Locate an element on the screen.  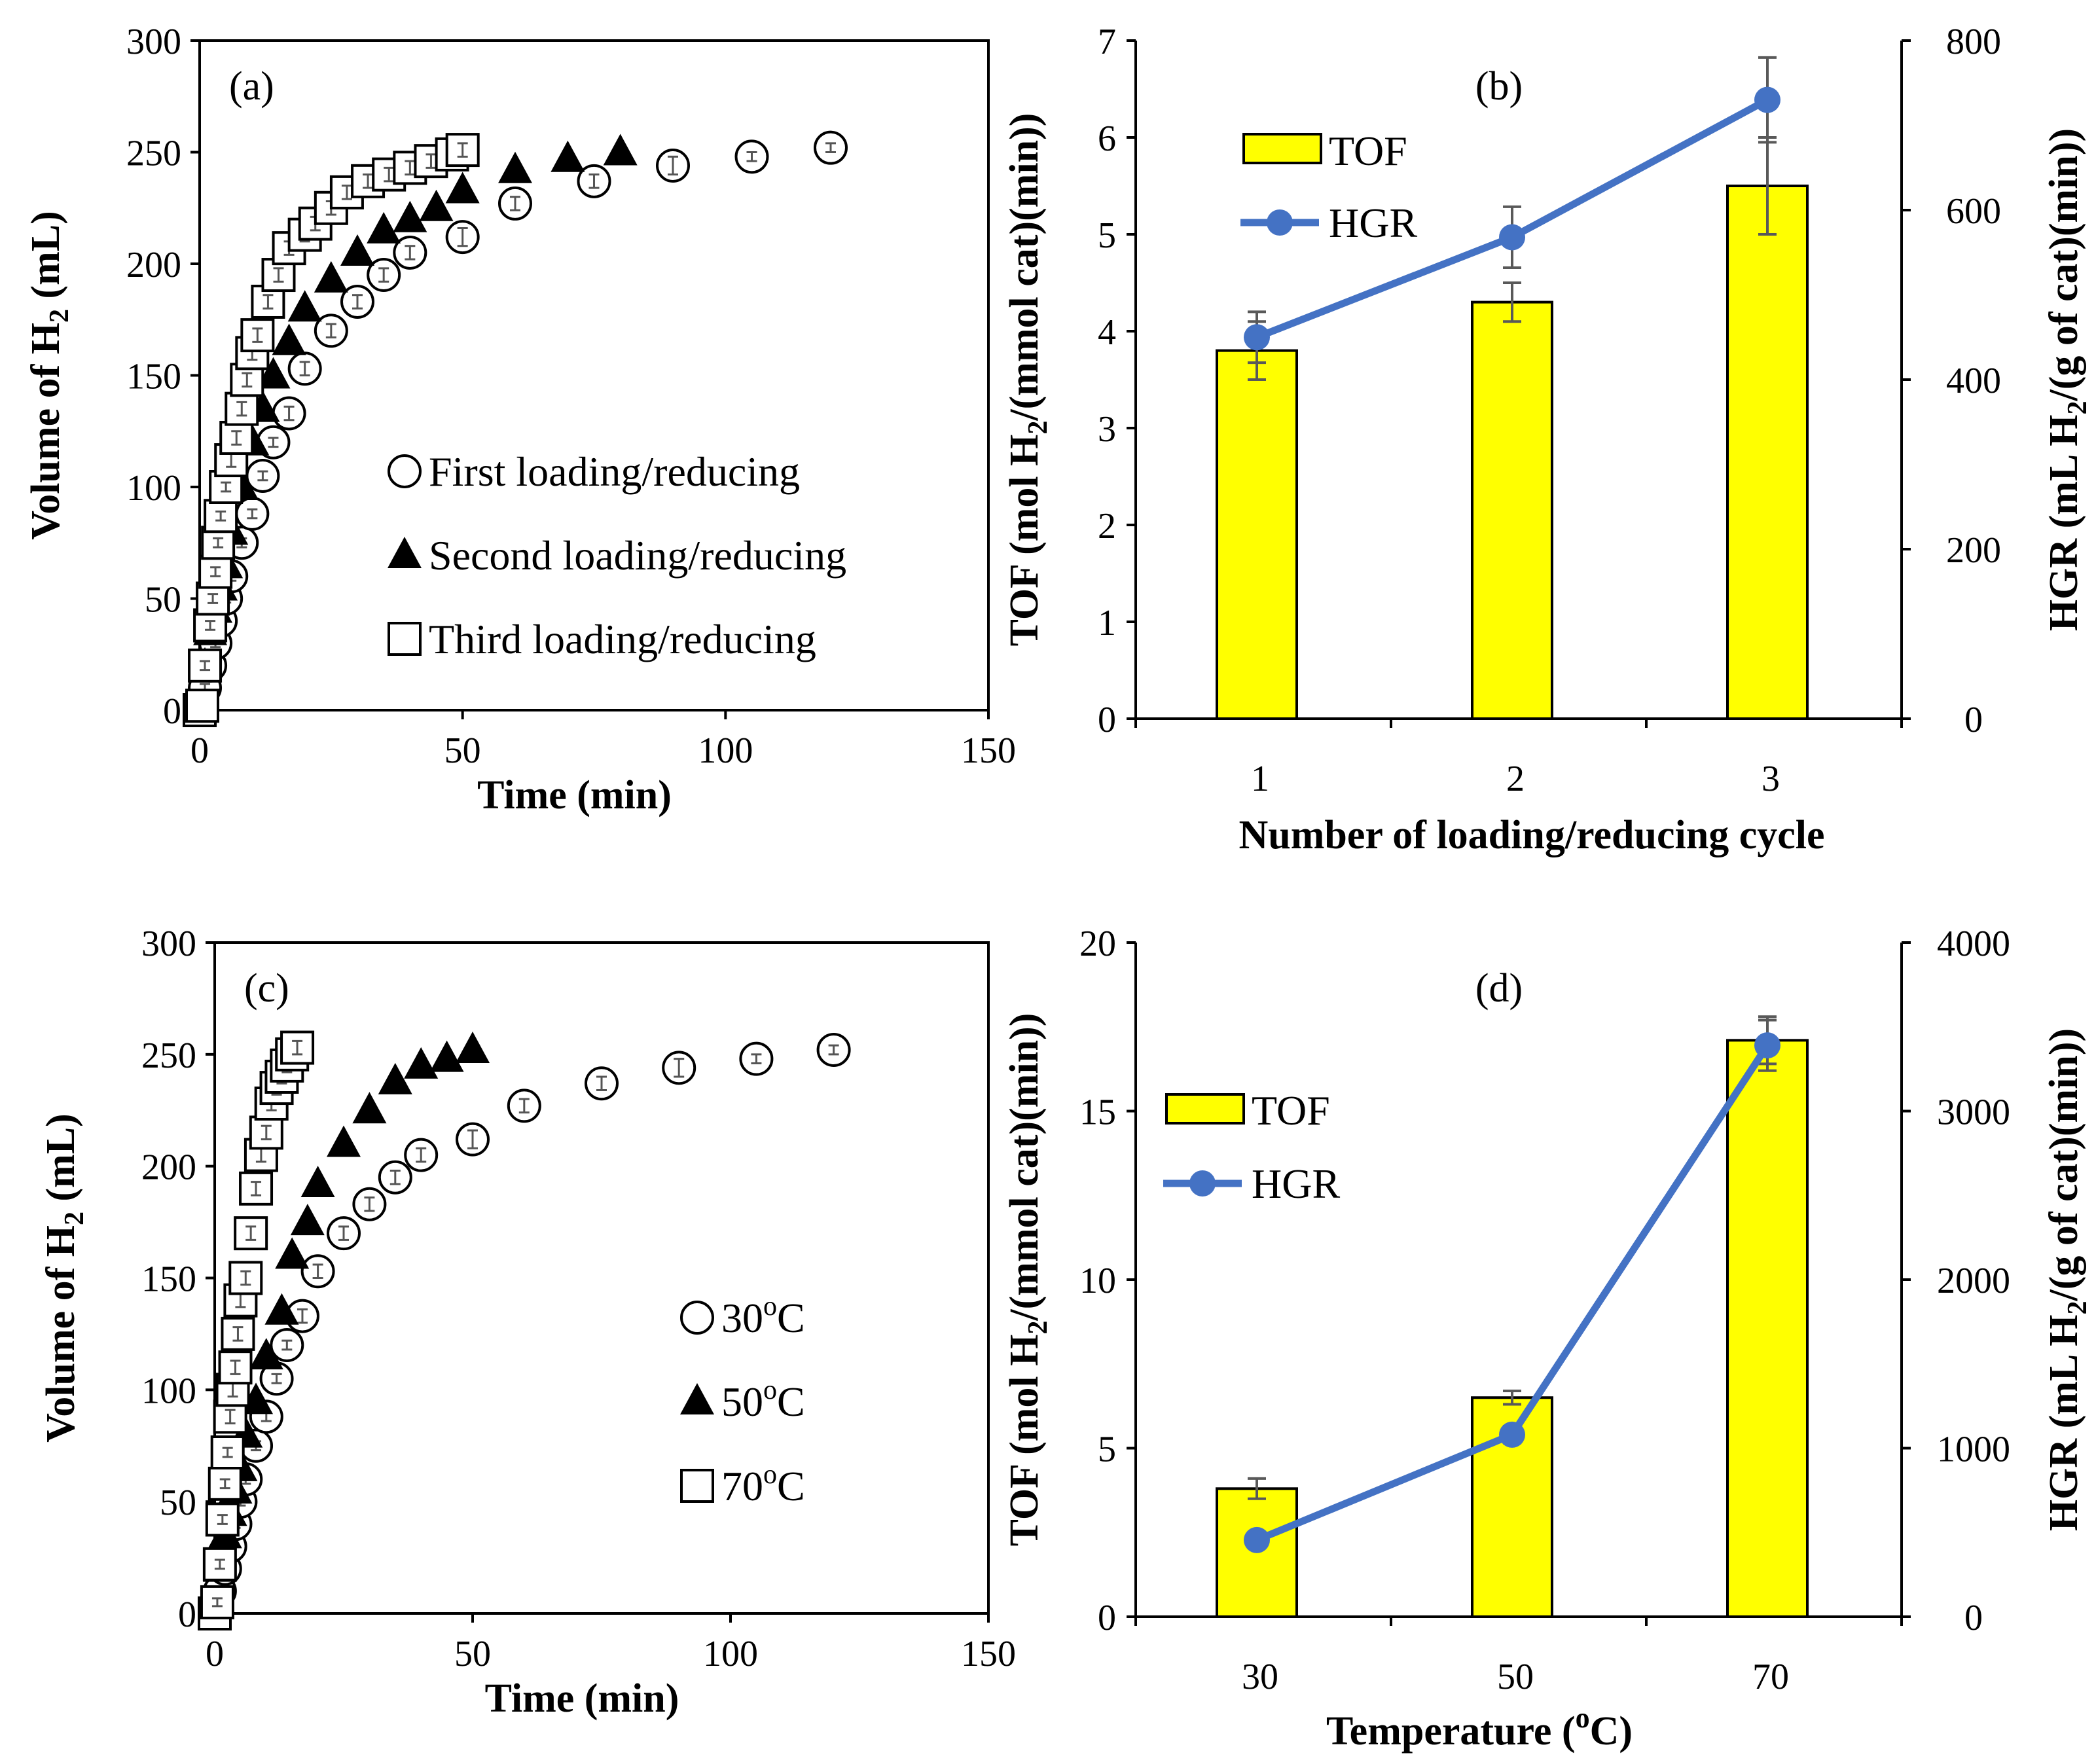
y-tick-label: 6 is located at coordinates (1107, 138).